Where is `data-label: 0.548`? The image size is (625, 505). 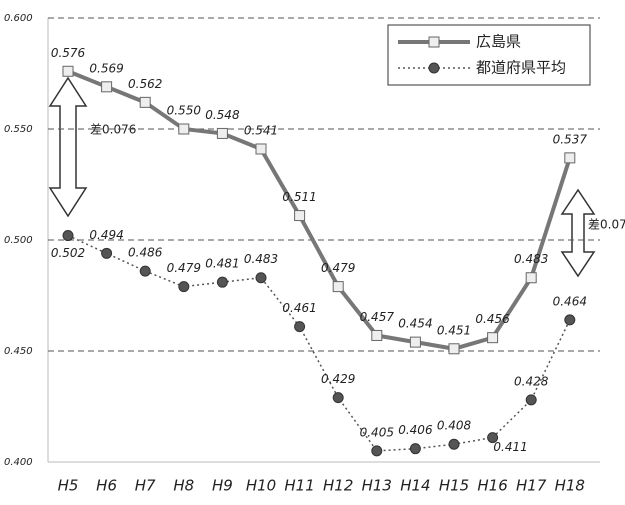
data-label: 0.548 is located at coordinates (222, 115).